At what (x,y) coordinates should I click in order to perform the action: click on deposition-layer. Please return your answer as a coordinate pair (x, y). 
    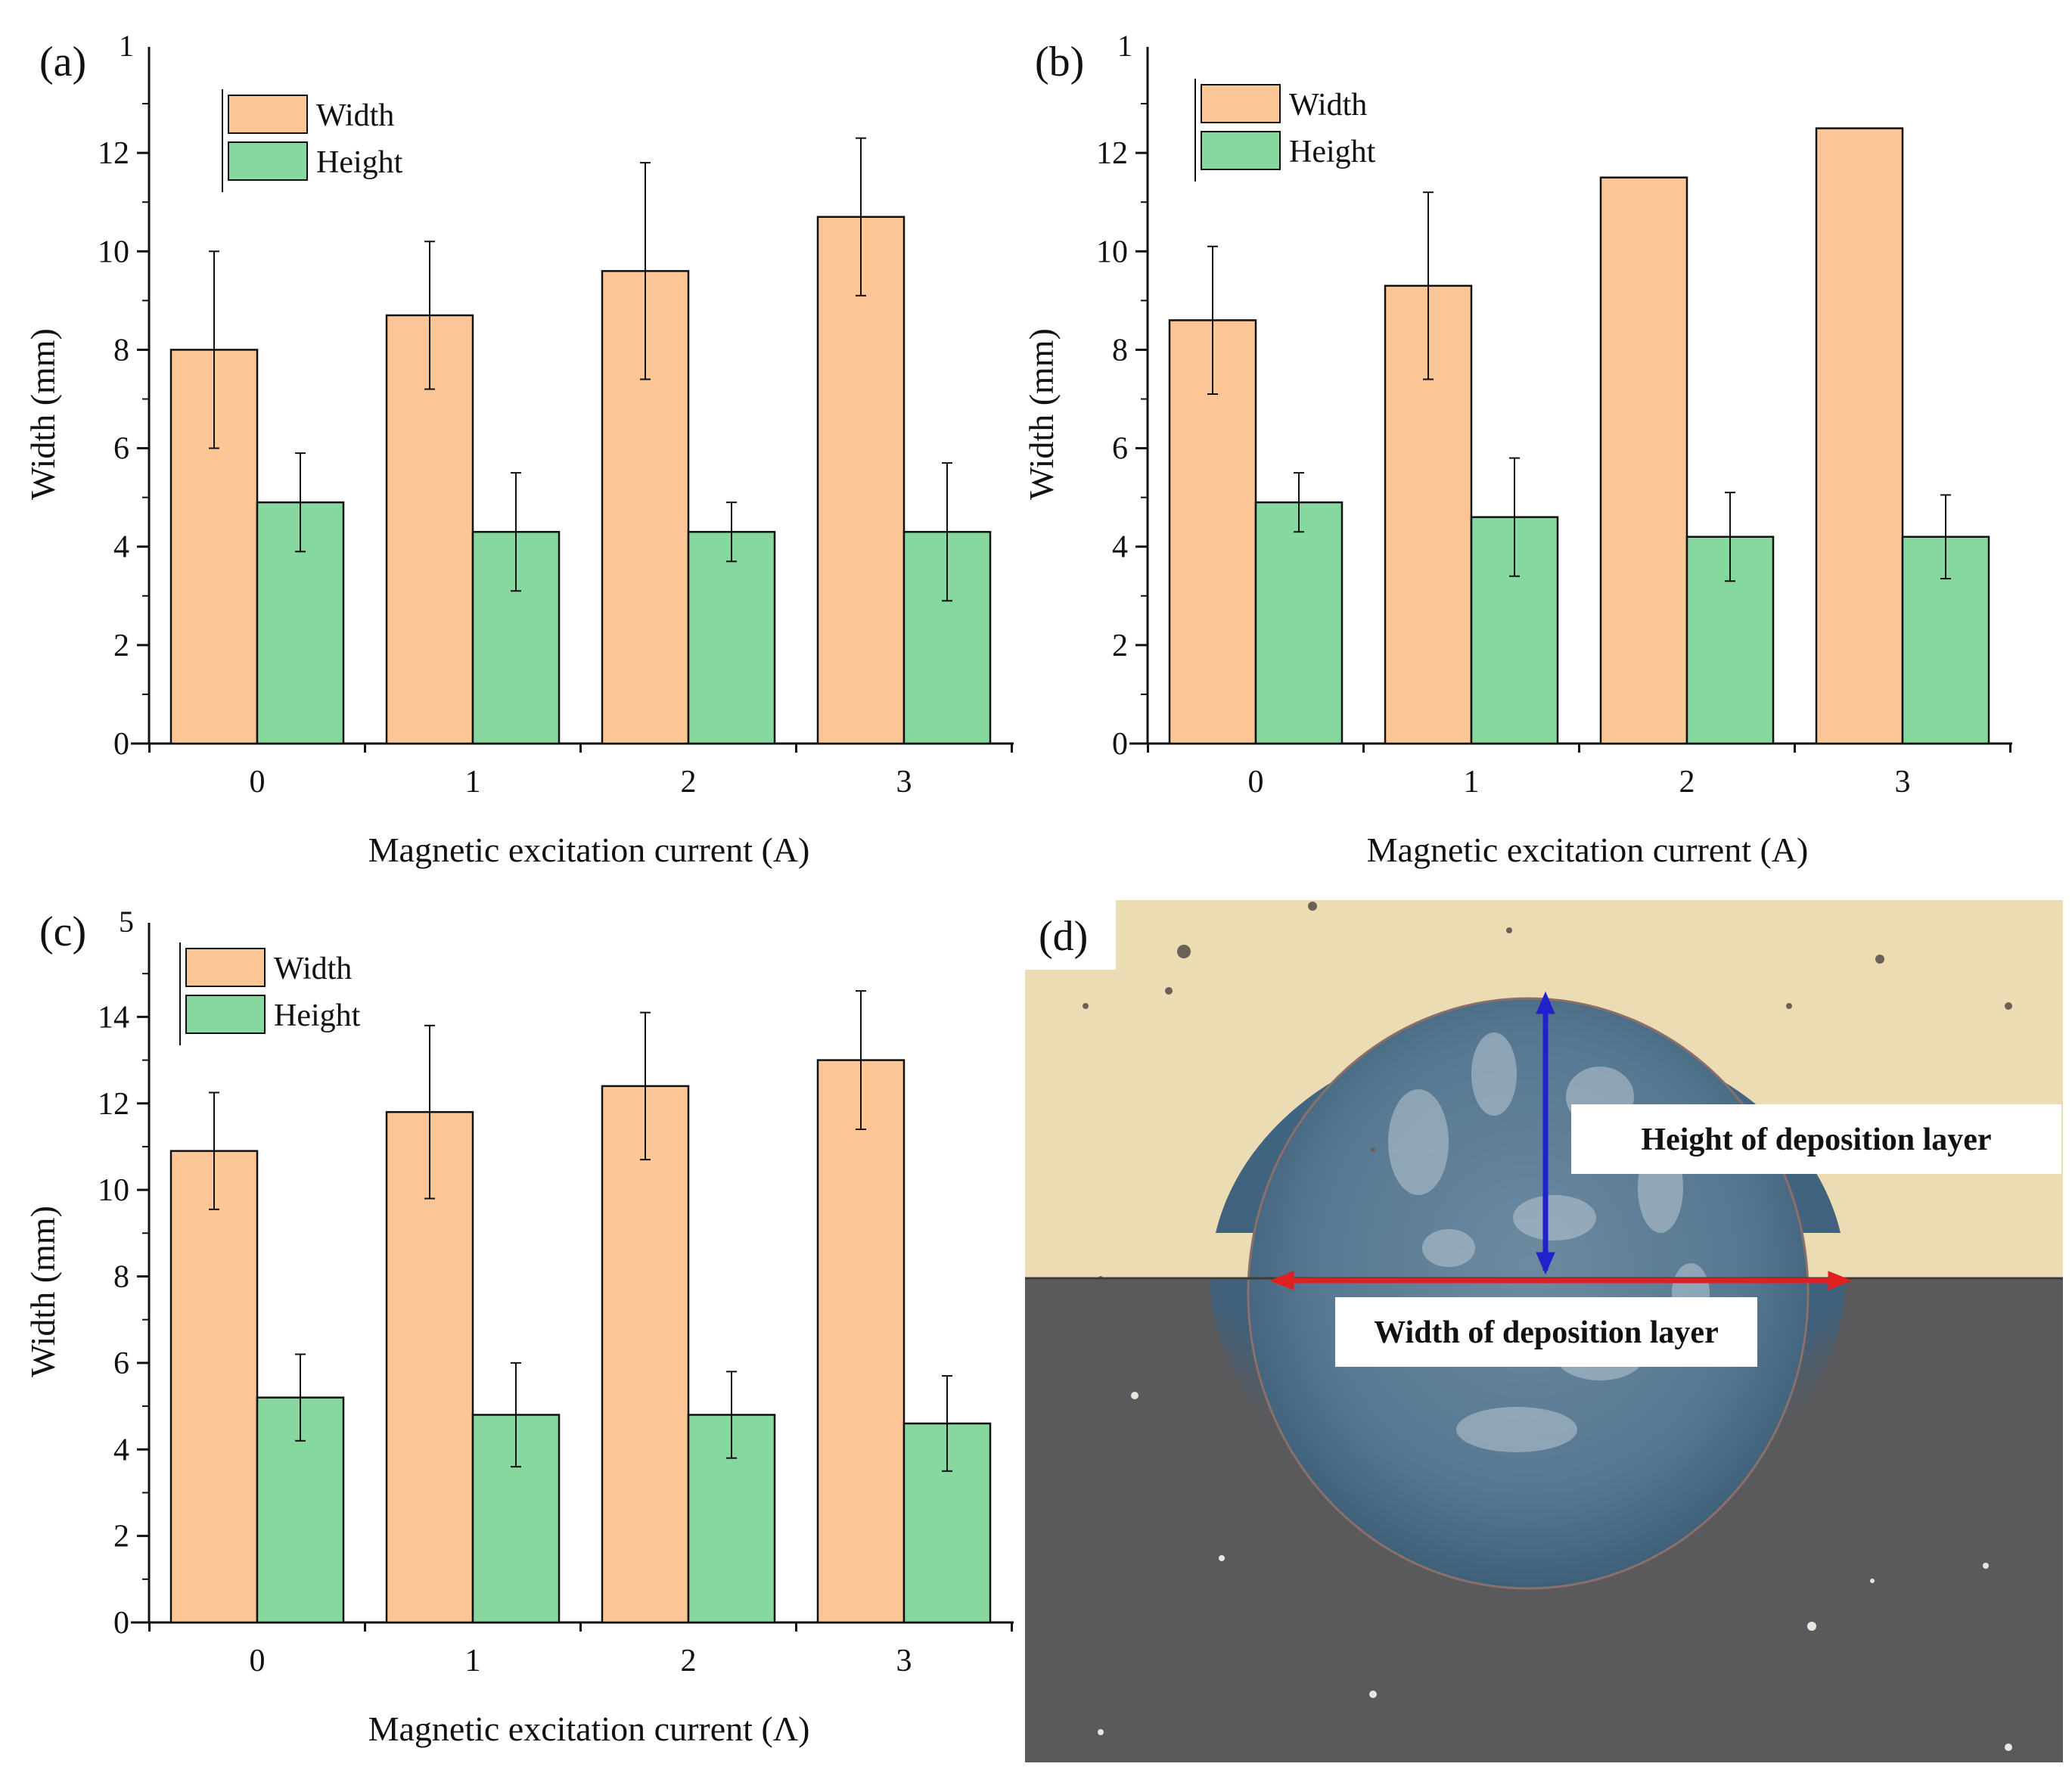
    Looking at the image, I should click on (1528, 1293).